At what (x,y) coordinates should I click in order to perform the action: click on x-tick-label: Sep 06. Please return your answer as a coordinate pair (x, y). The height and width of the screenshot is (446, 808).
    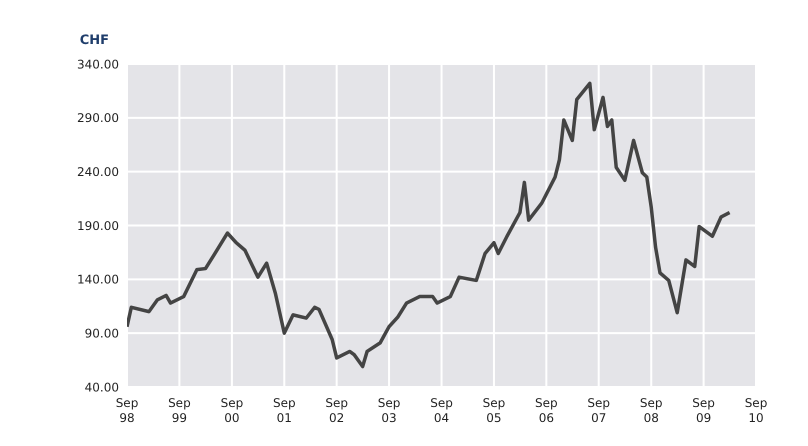
    Looking at the image, I should click on (546, 410).